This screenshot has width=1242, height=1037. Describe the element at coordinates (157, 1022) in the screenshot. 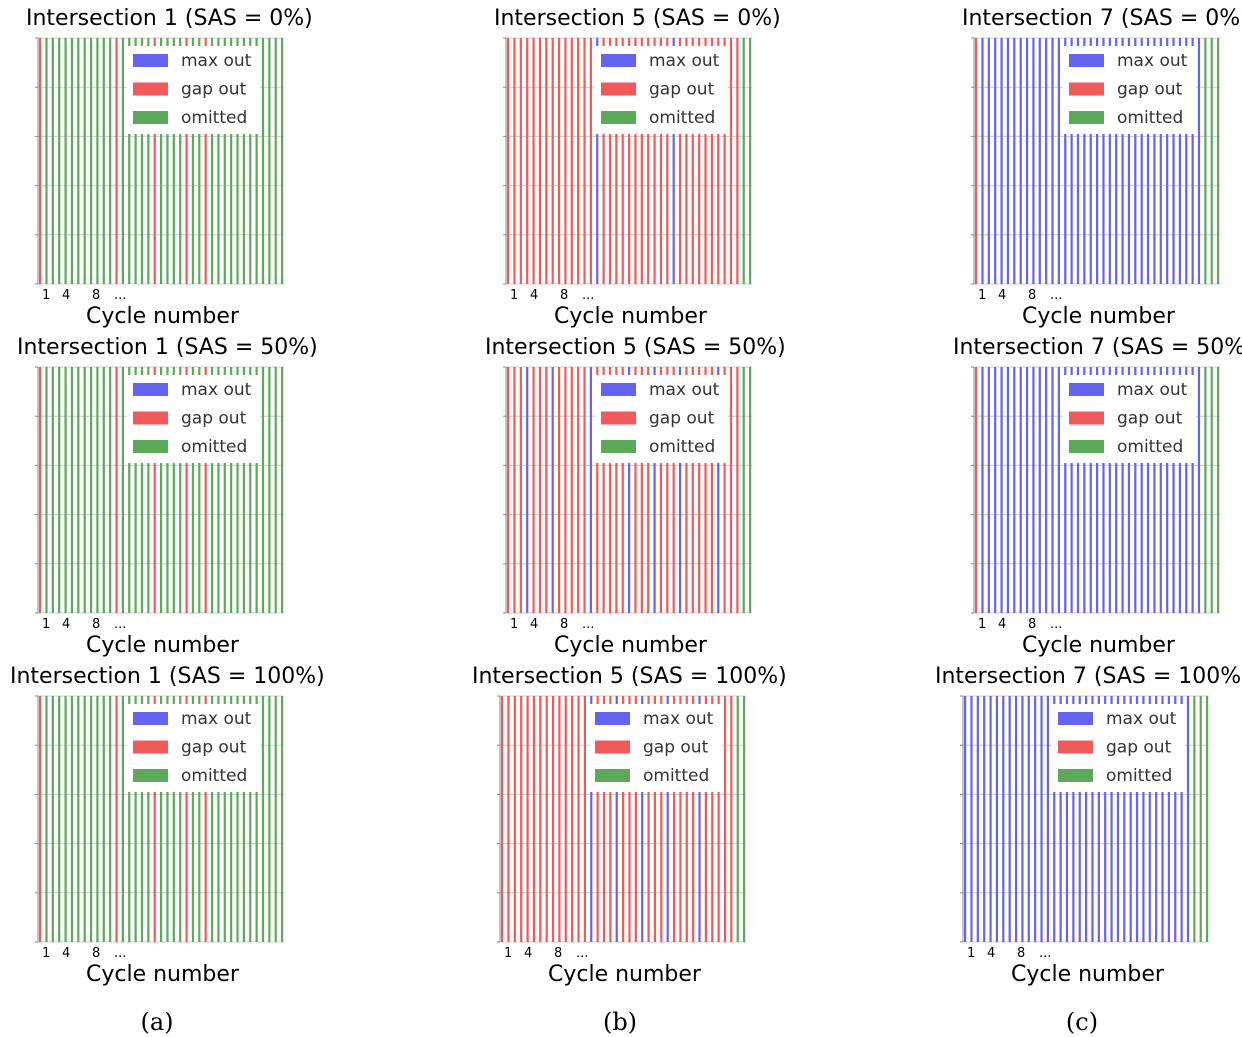

I see `caption-a: (a)` at that location.